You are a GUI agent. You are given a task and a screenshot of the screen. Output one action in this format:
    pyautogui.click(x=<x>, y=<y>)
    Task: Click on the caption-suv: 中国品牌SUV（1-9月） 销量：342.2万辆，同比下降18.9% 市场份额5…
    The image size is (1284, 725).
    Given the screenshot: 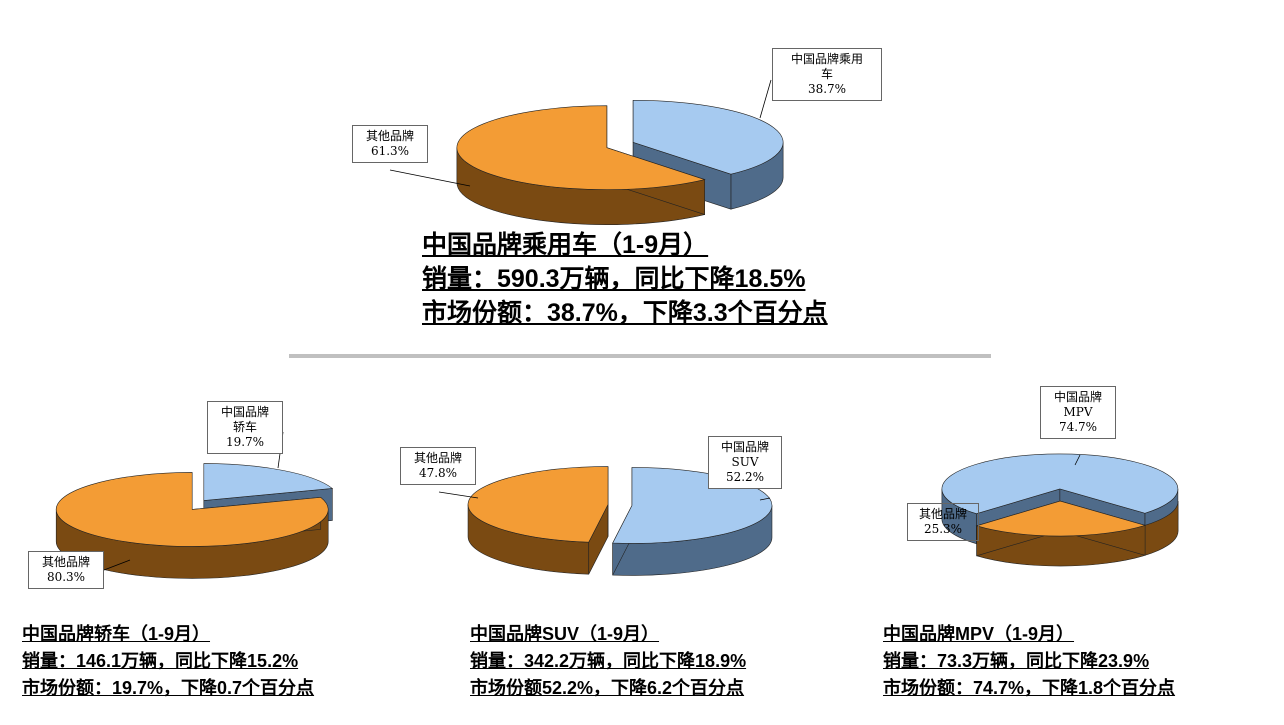 What is the action you would take?
    pyautogui.click(x=608, y=661)
    